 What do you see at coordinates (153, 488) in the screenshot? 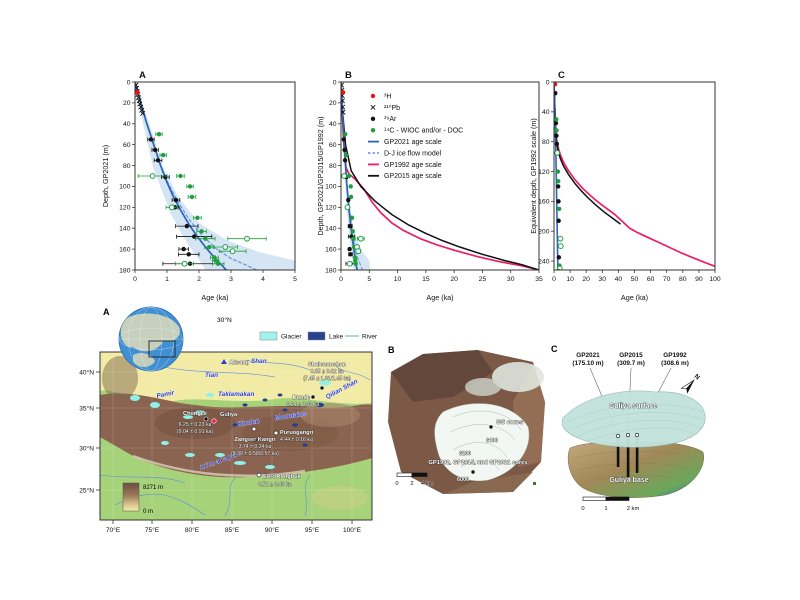
I see `svg-text: 8271 m` at bounding box center [153, 488].